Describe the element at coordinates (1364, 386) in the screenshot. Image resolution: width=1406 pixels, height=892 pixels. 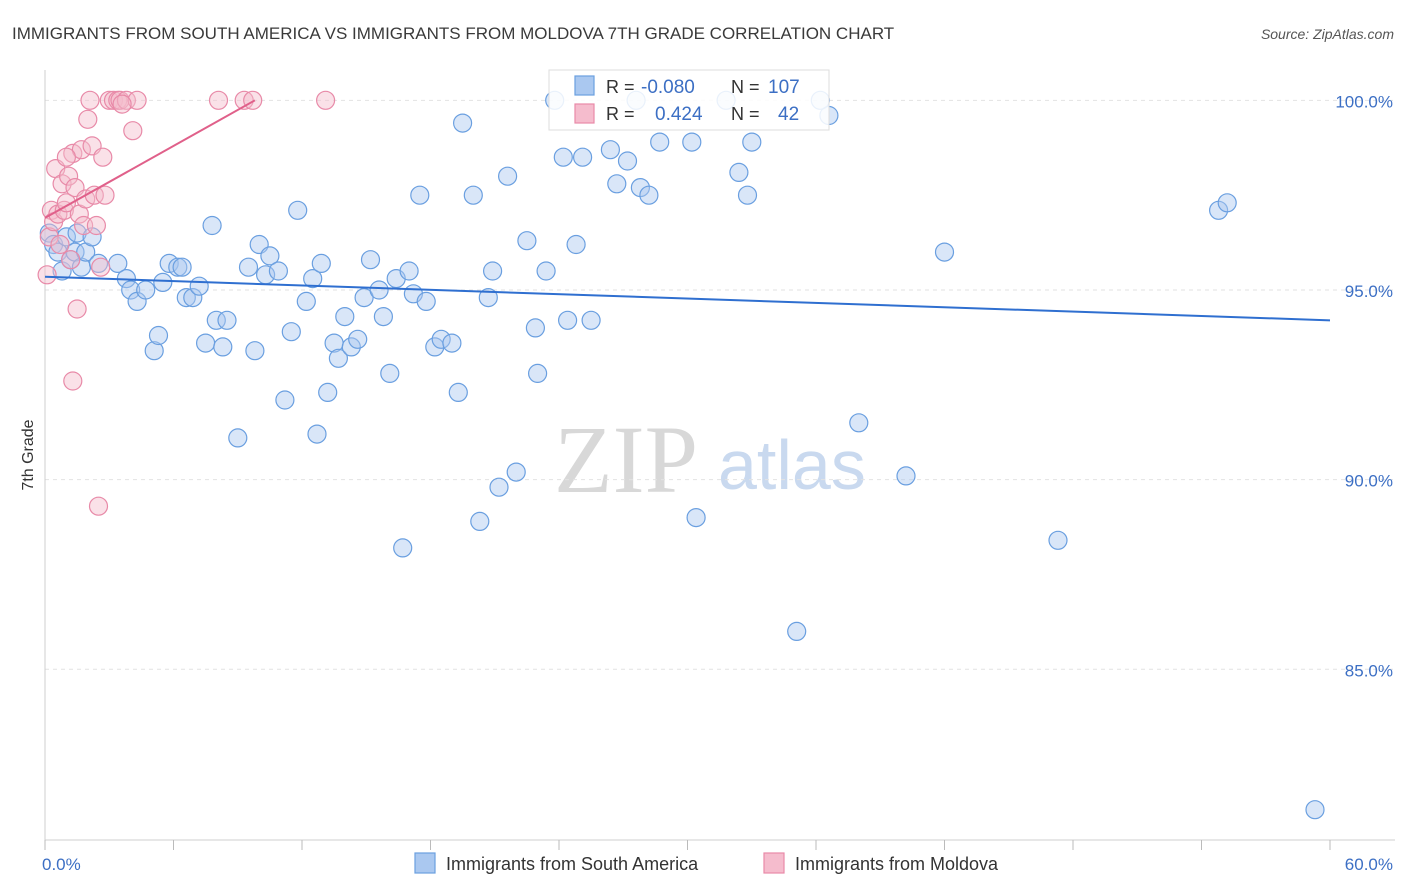
I see `y-tick-labels: 100.0% 95.0% 90.0% 85.0%` at that location.